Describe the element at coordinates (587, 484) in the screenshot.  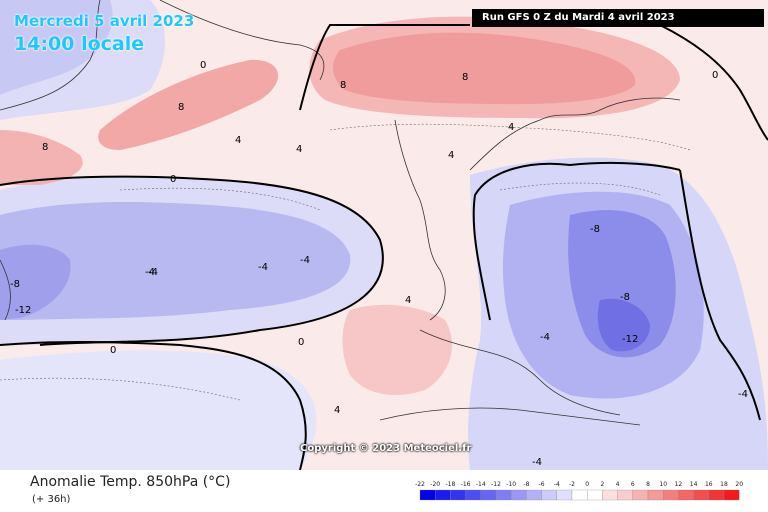
I see `legend-tick-label: 0` at that location.